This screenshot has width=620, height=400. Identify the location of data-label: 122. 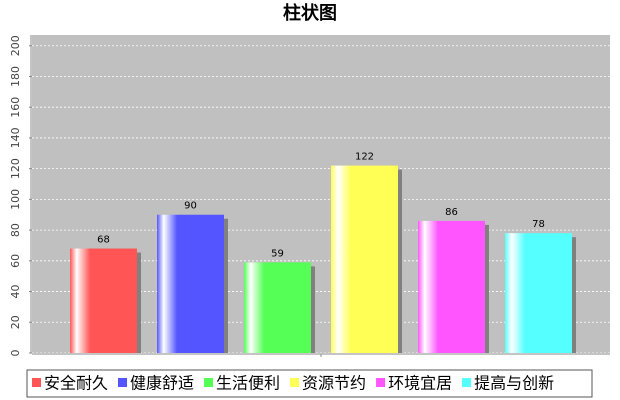
(364, 157).